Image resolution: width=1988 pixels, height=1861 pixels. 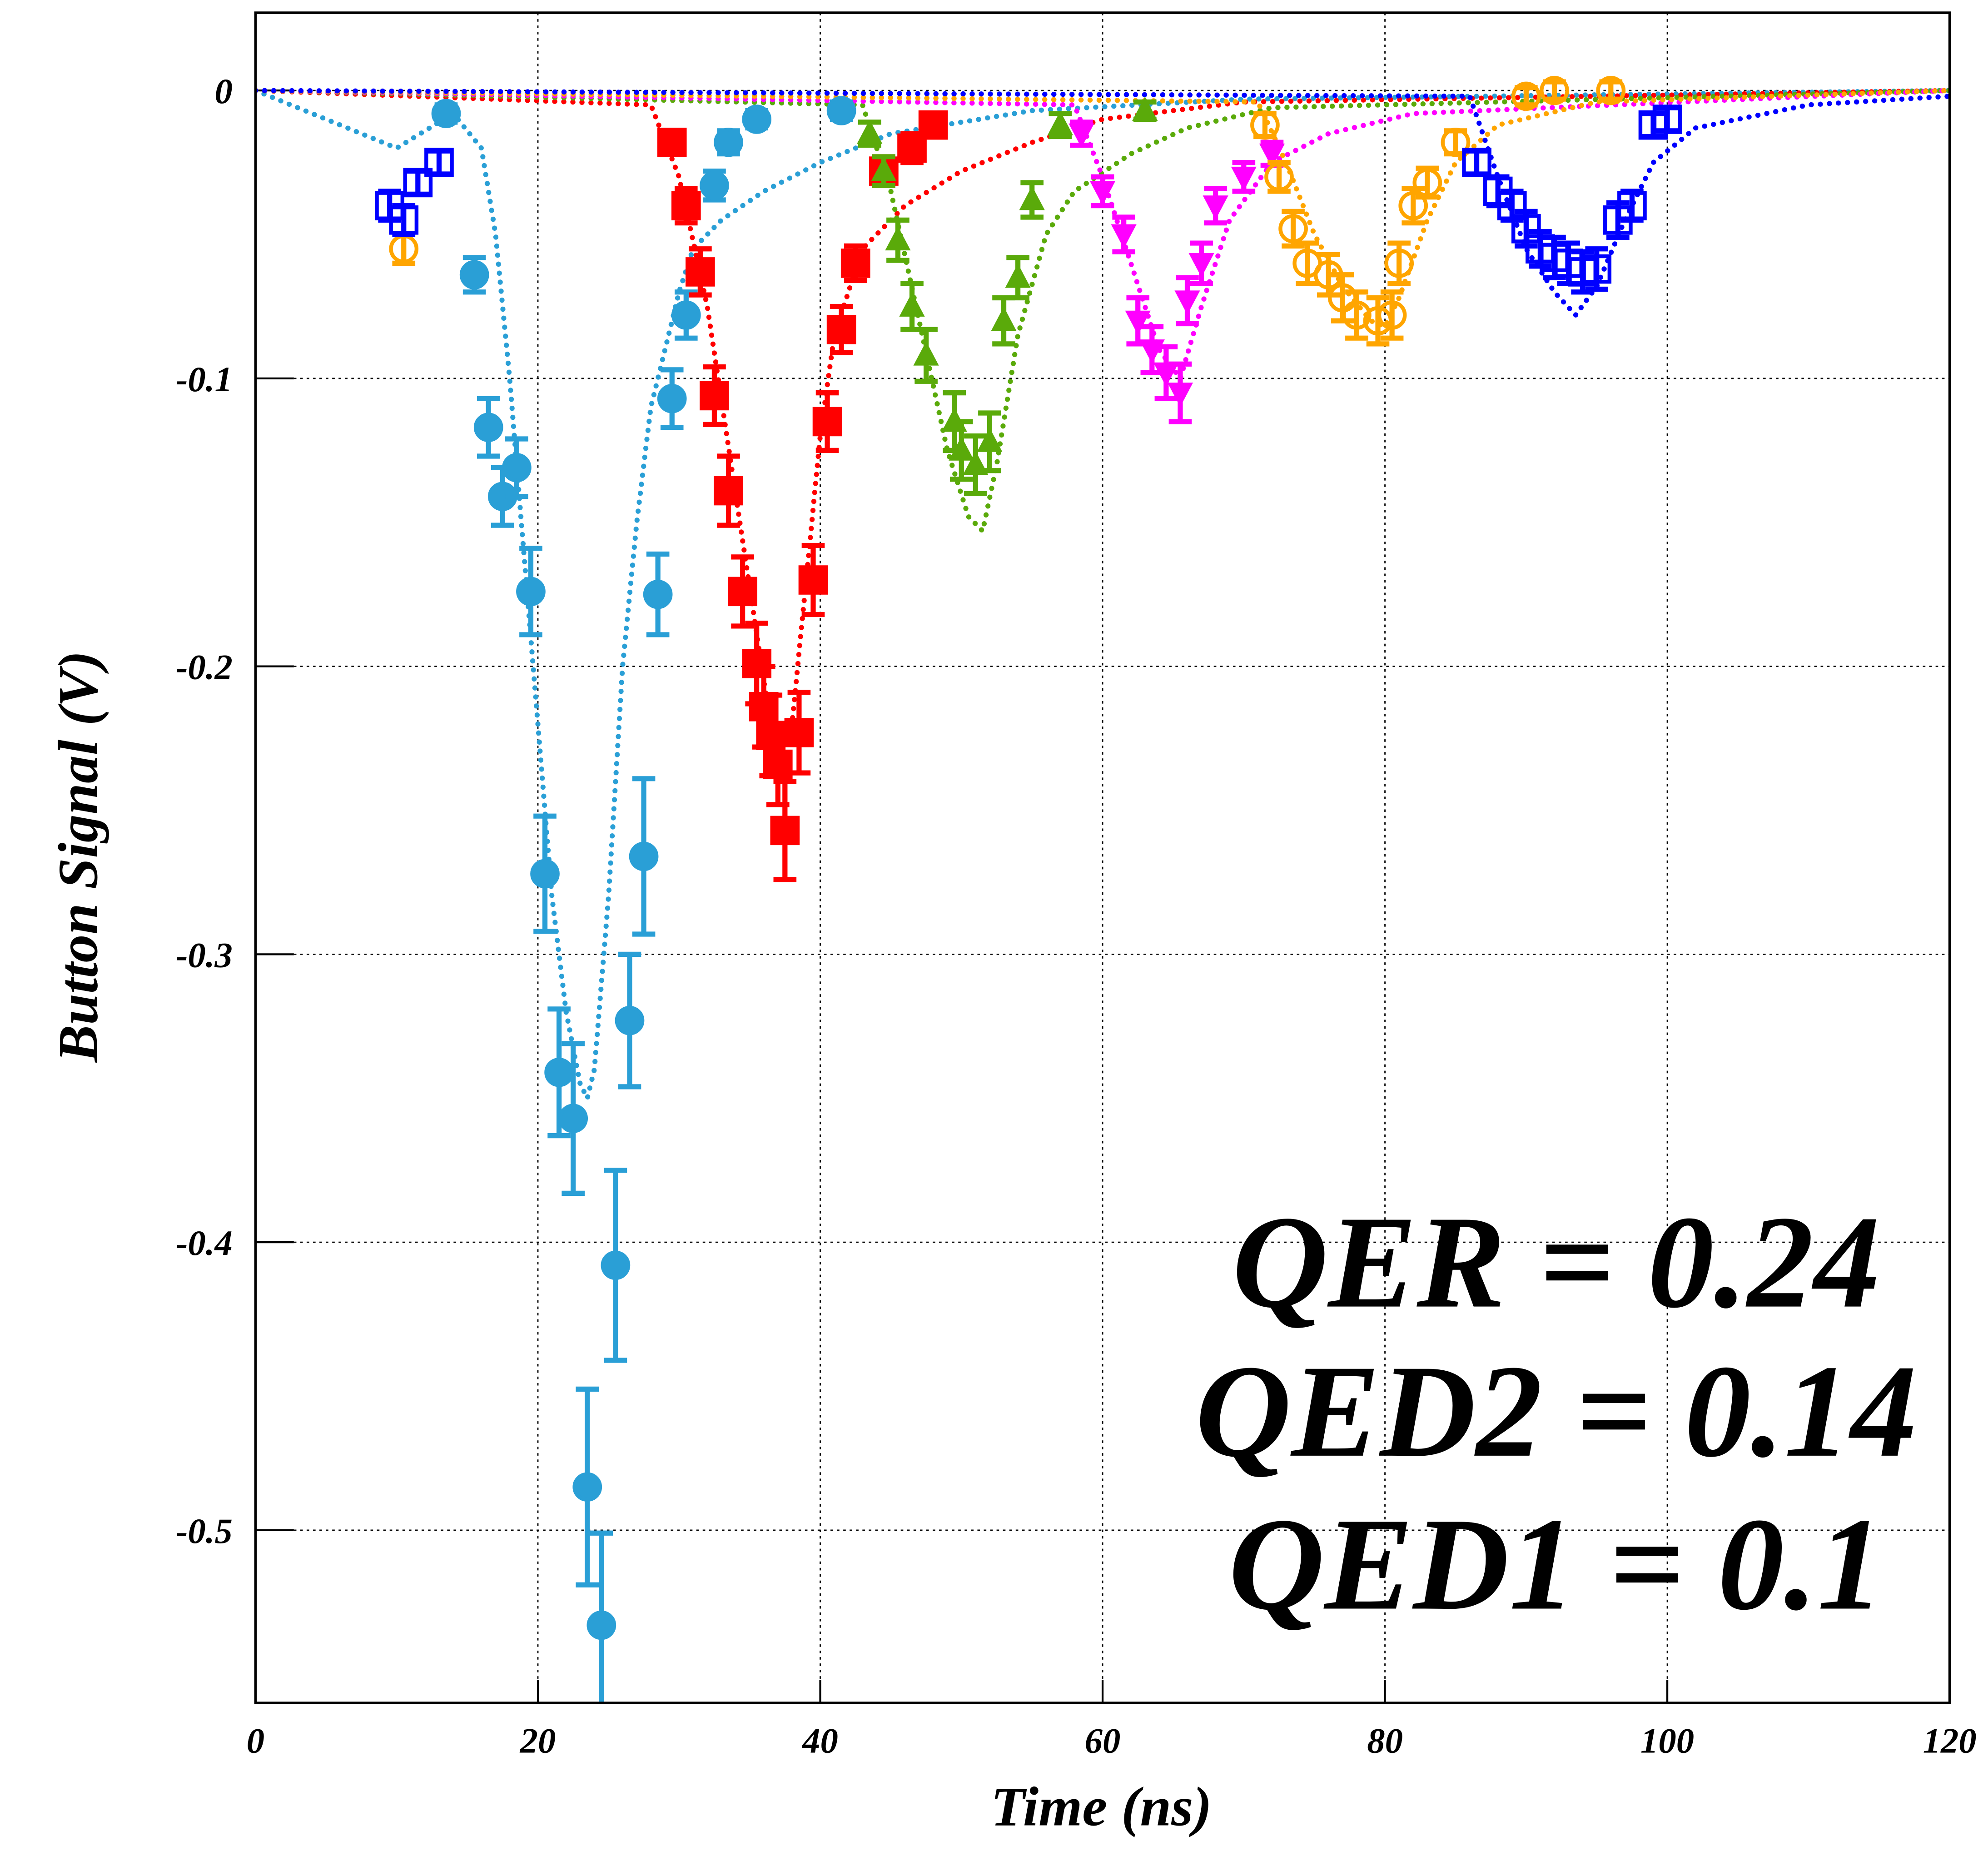 What do you see at coordinates (1950, 1742) in the screenshot?
I see `x-tick-label: 120` at bounding box center [1950, 1742].